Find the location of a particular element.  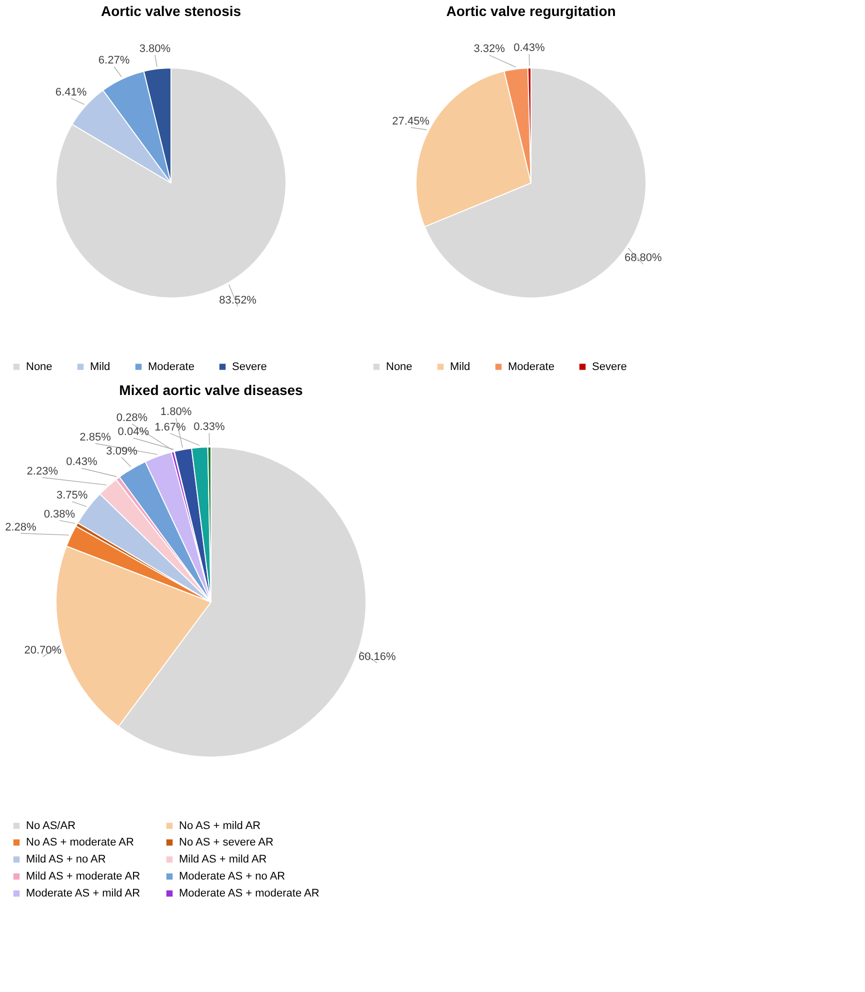

legend-label: Mild AS + no AR is located at coordinates (66, 860).